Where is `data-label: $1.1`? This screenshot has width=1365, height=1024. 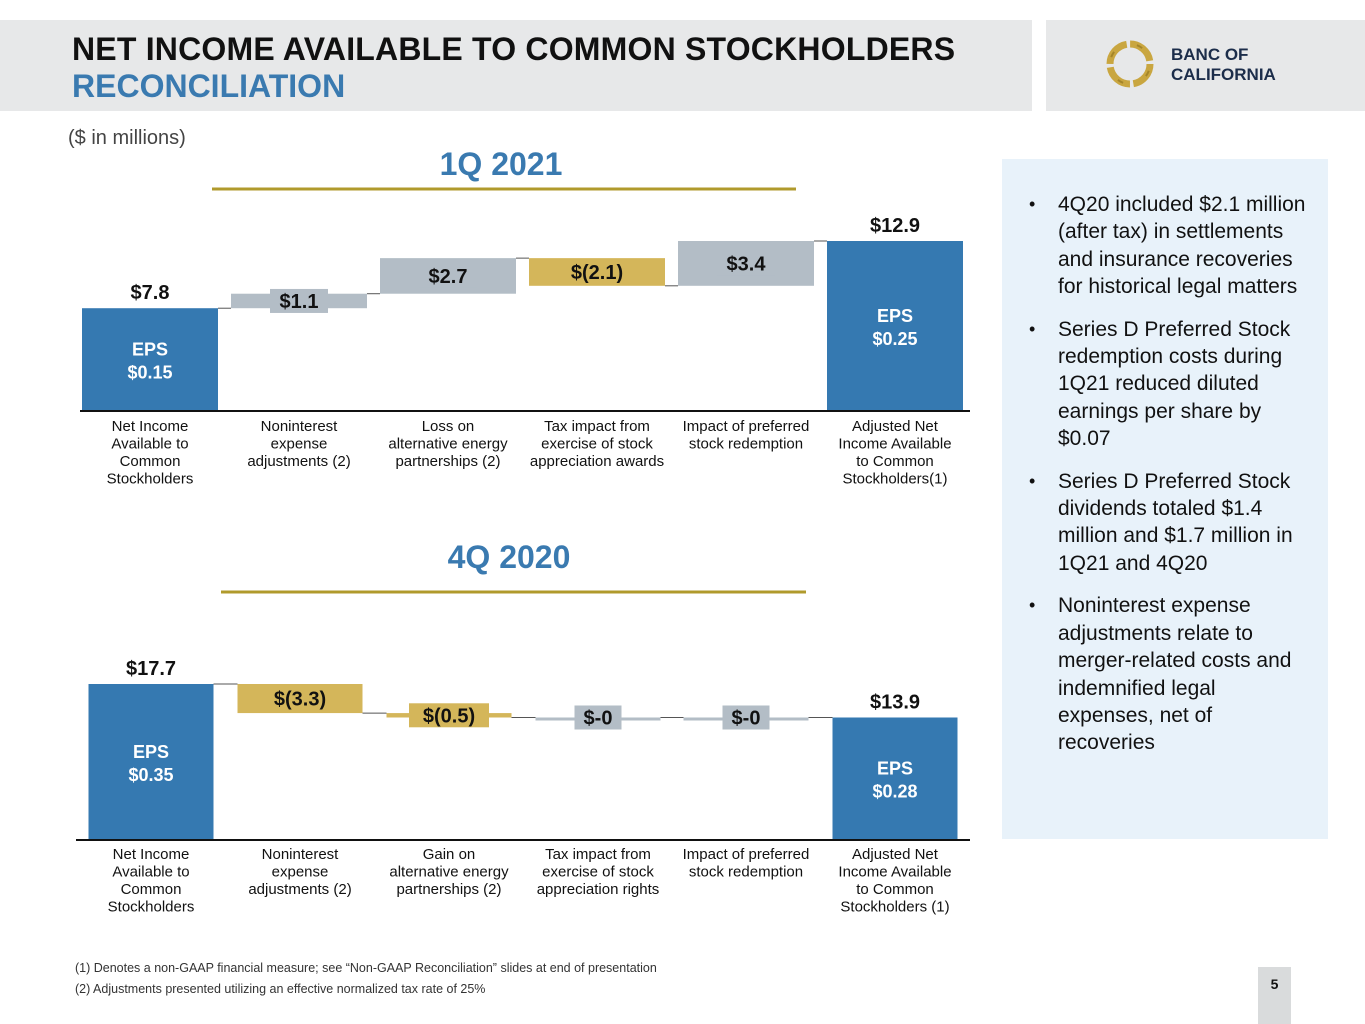 data-label: $1.1 is located at coordinates (299, 302).